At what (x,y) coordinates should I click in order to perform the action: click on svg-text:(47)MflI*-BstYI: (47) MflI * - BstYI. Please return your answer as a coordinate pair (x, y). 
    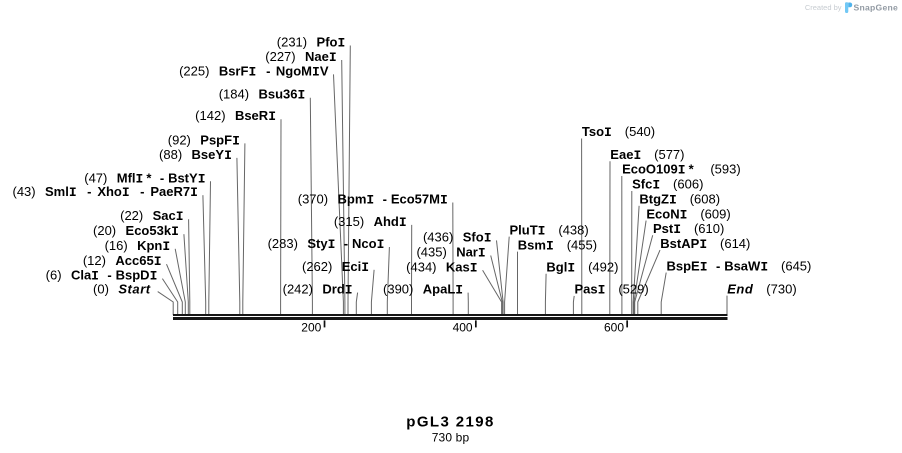
    Looking at the image, I should click on (144, 178).